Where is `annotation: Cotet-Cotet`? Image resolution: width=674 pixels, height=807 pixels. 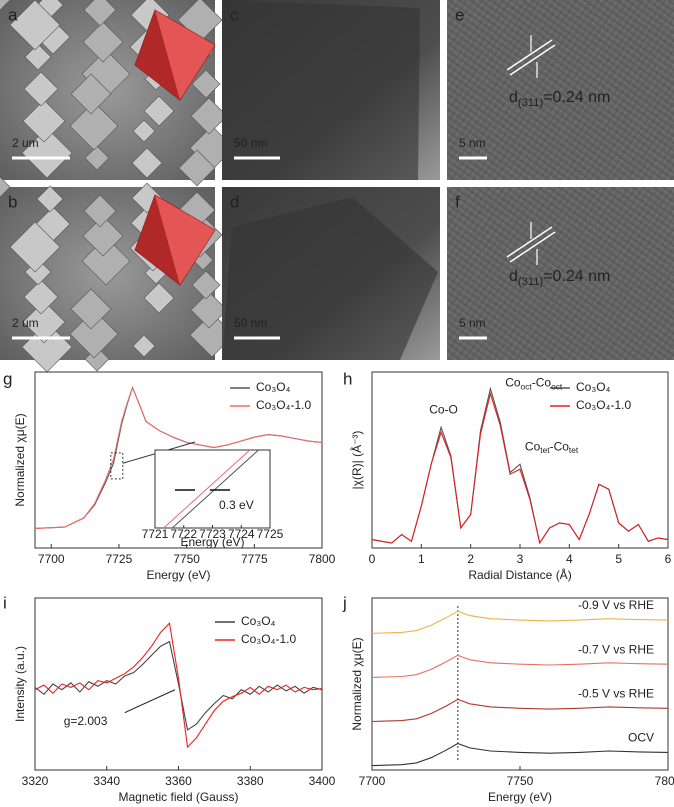
annotation: Cotet-Cotet is located at coordinates (552, 448).